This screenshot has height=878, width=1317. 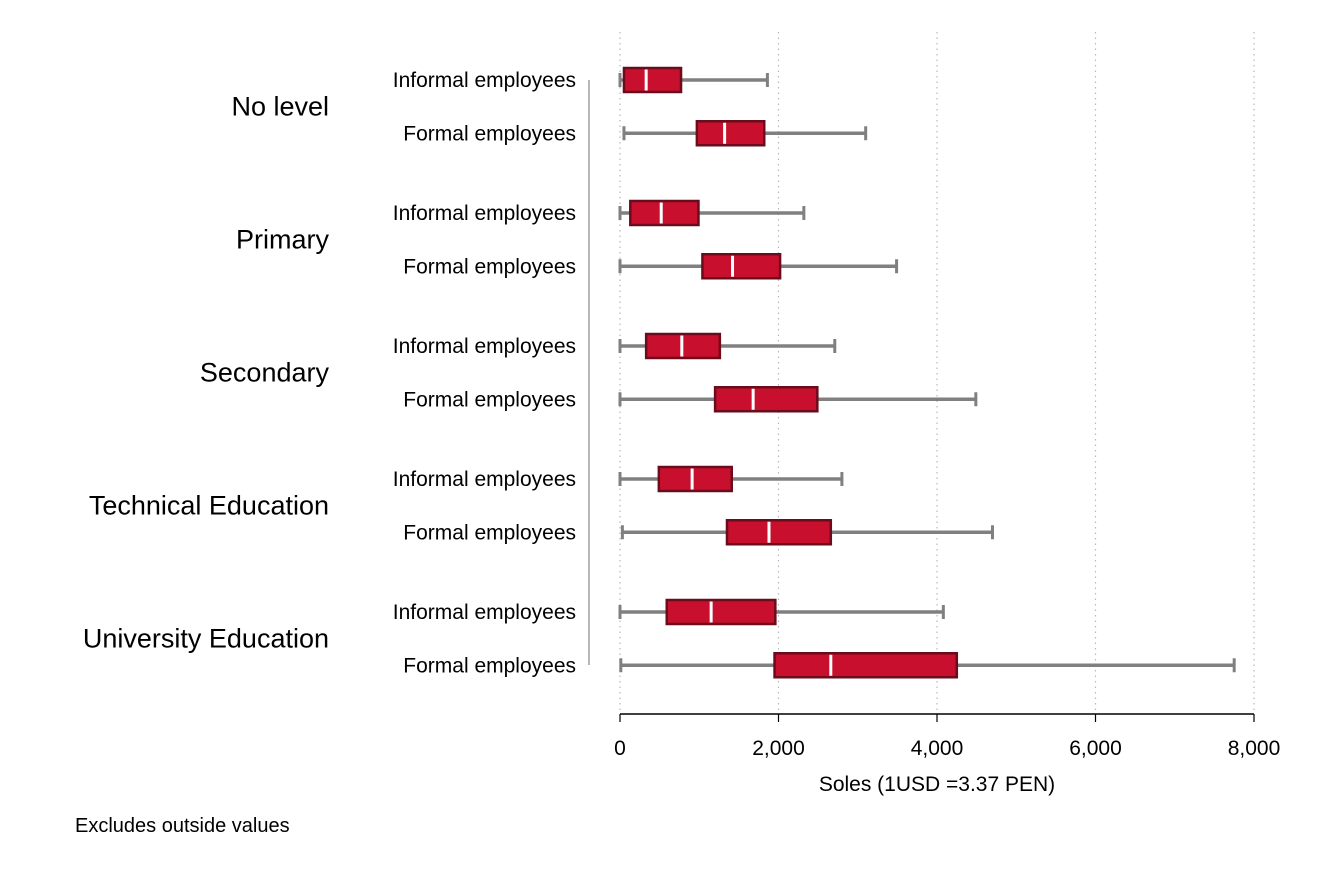 What do you see at coordinates (1095, 748) in the screenshot?
I see `x-tick-label: 6,000` at bounding box center [1095, 748].